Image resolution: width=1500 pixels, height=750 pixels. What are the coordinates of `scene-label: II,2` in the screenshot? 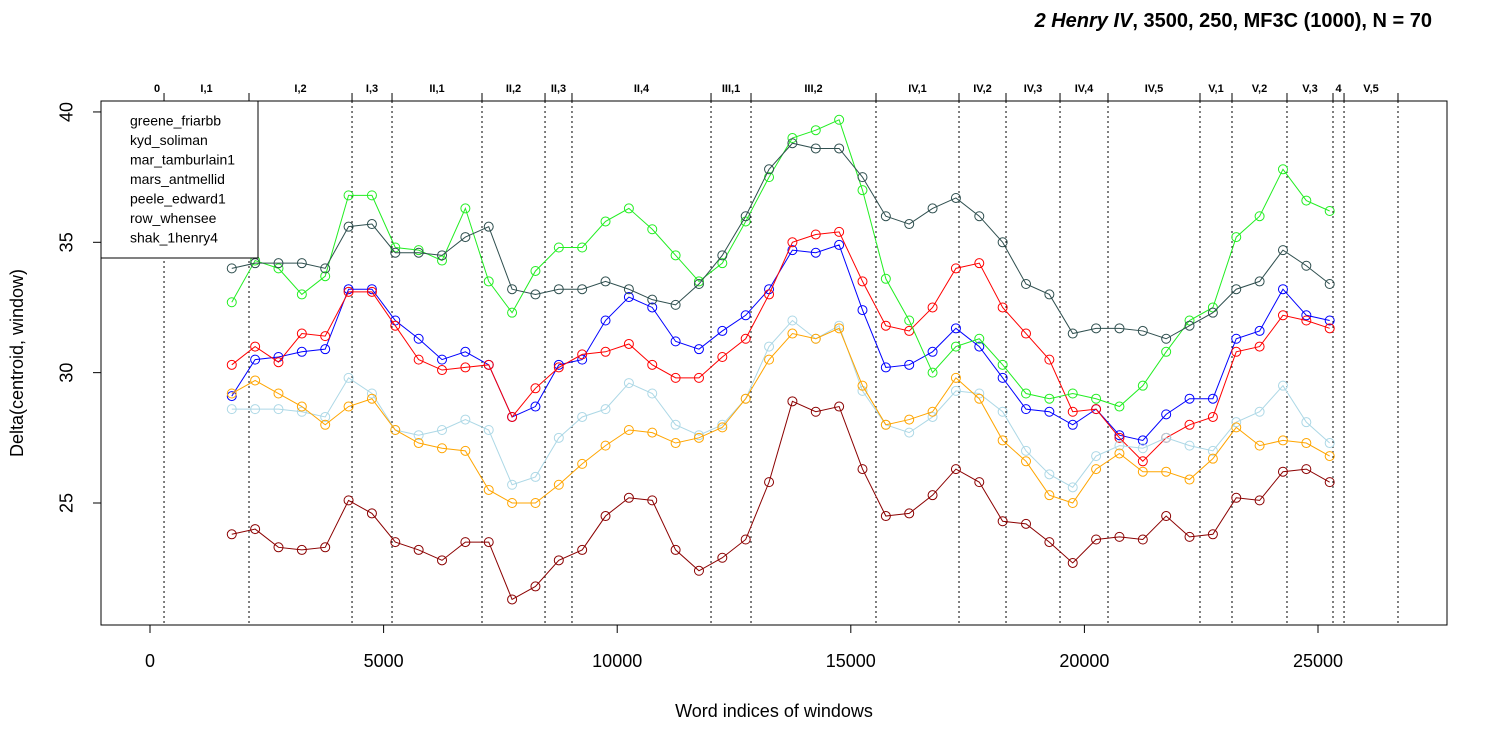 It's located at (513, 89).